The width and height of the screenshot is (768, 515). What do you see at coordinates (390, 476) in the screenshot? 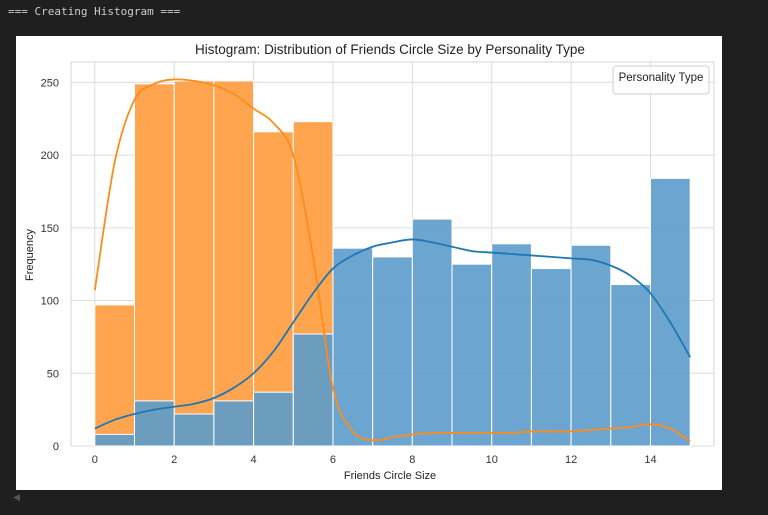
I see `x-axis-label: Friends Circle Size` at bounding box center [390, 476].